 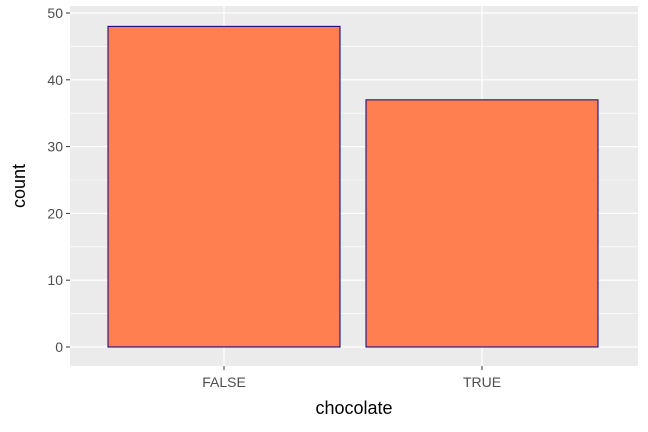 What do you see at coordinates (59, 347) in the screenshot?
I see `y-tick-label: 0` at bounding box center [59, 347].